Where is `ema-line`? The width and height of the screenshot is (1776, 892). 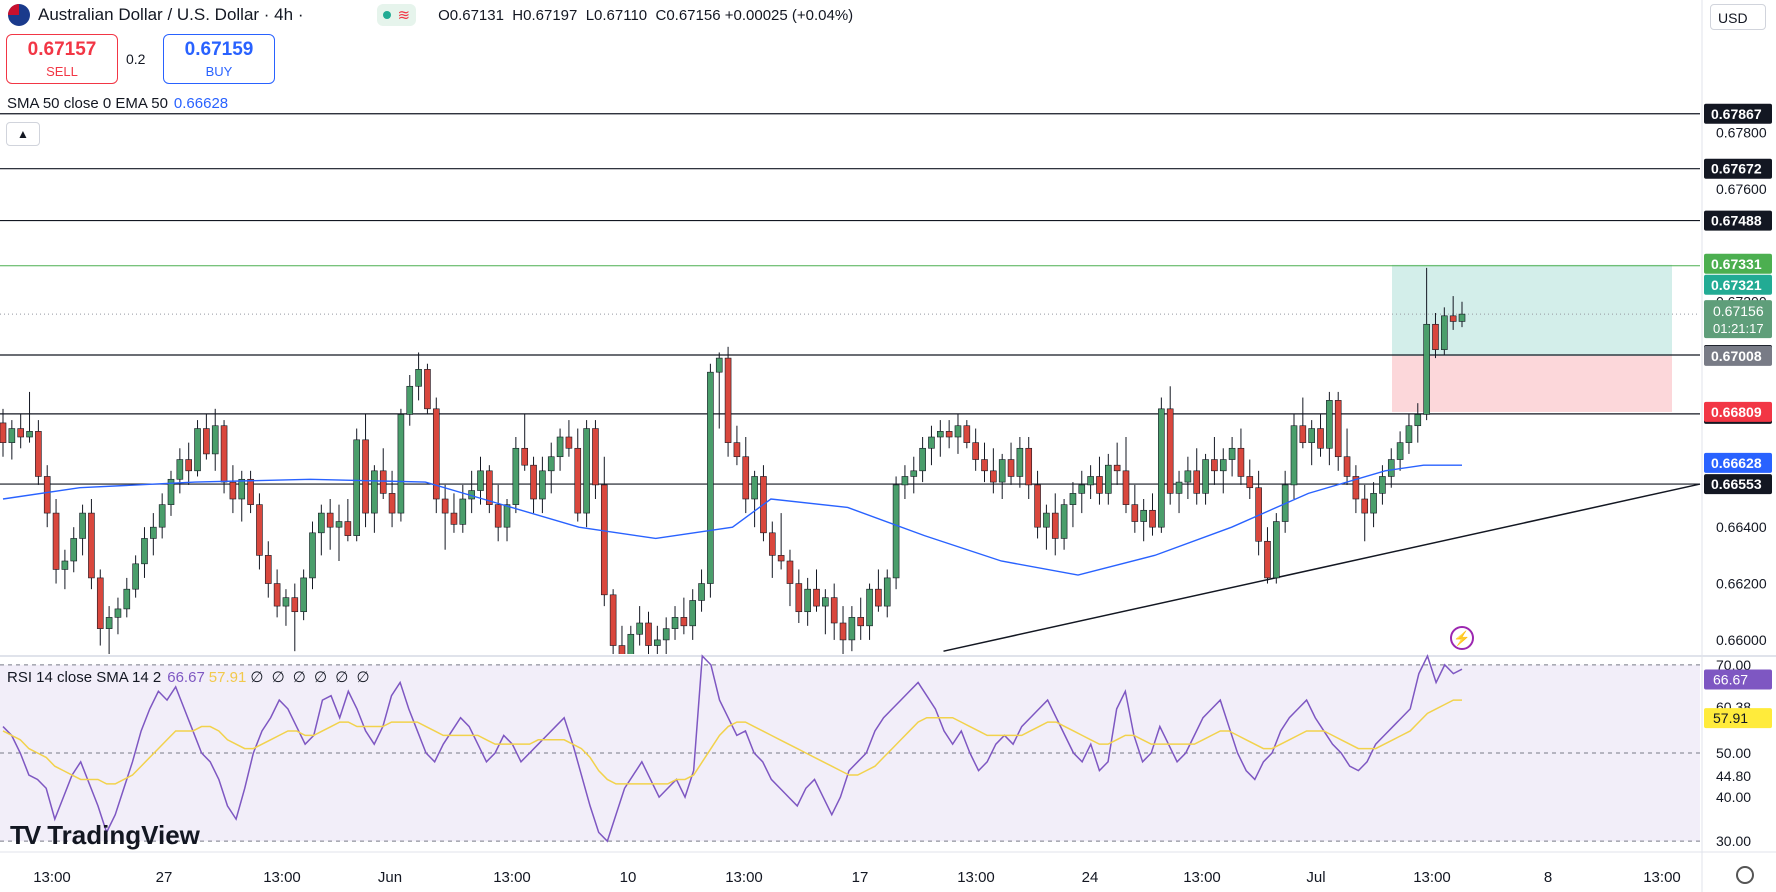 ema-line is located at coordinates (732, 520).